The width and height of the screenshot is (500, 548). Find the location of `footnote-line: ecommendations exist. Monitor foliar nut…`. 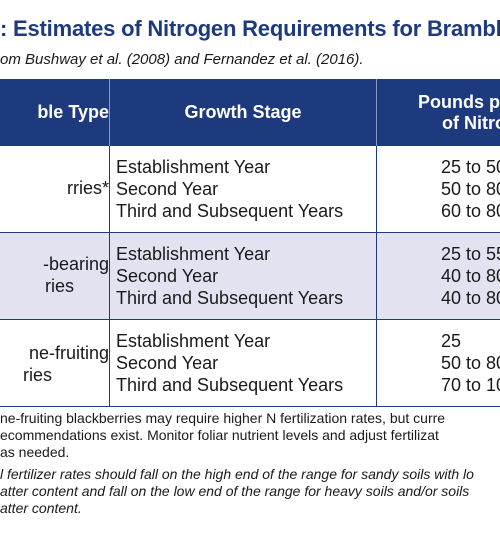

footnote-line: ecommendations exist. Monitor foliar nut… is located at coordinates (219, 435).